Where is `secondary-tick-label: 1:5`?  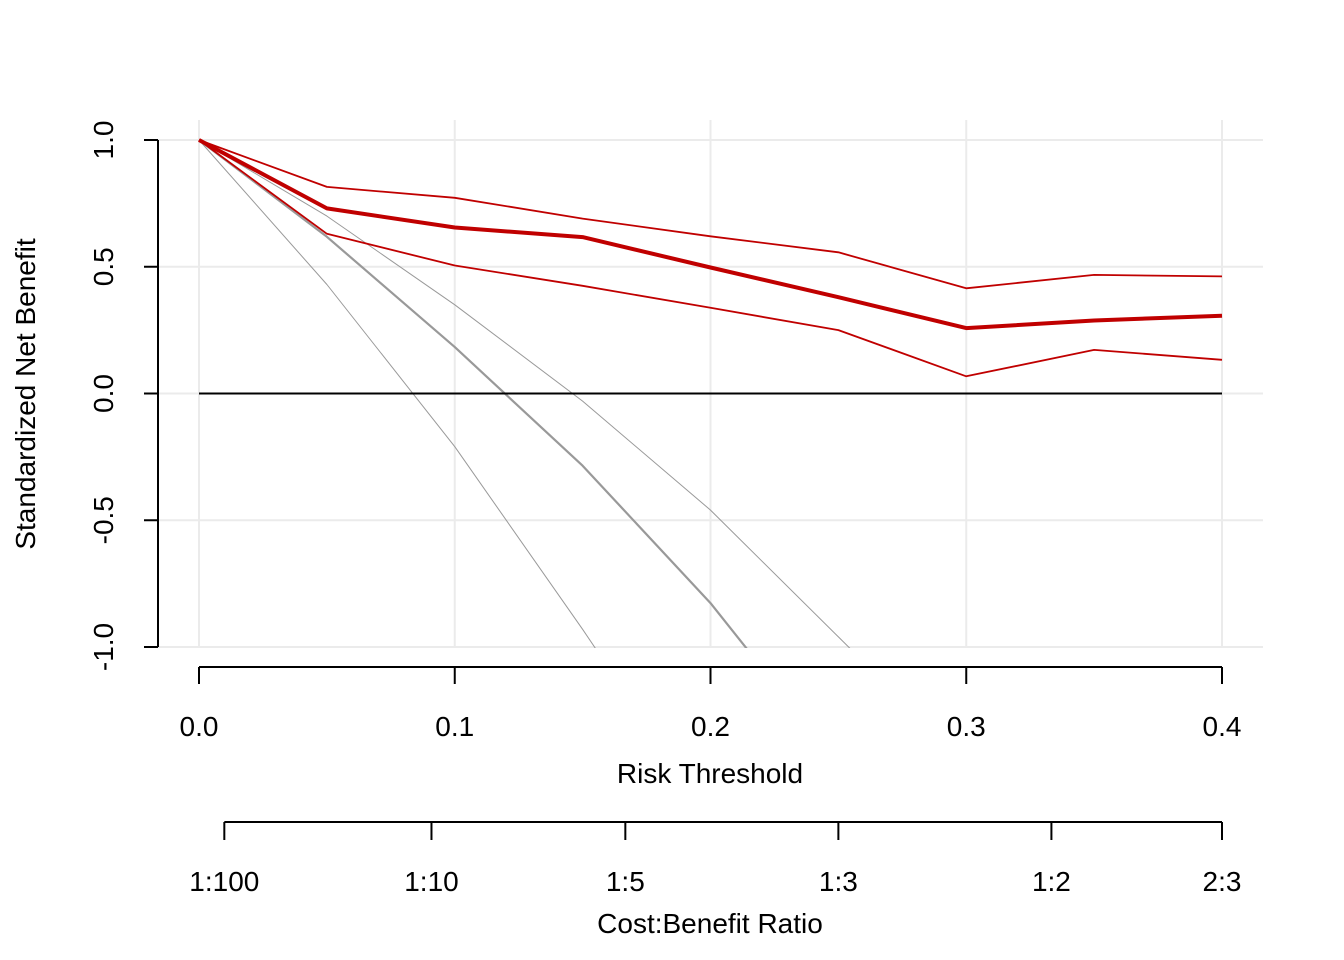 secondary-tick-label: 1:5 is located at coordinates (625, 881).